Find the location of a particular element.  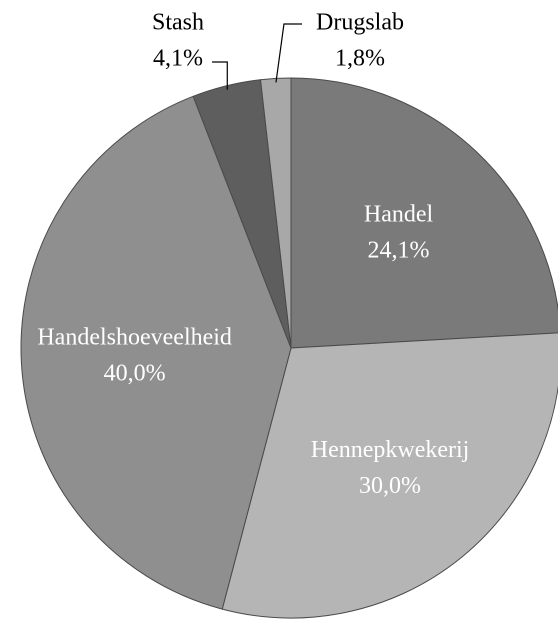

slice-label: Handelshoeveelheid is located at coordinates (134, 337).